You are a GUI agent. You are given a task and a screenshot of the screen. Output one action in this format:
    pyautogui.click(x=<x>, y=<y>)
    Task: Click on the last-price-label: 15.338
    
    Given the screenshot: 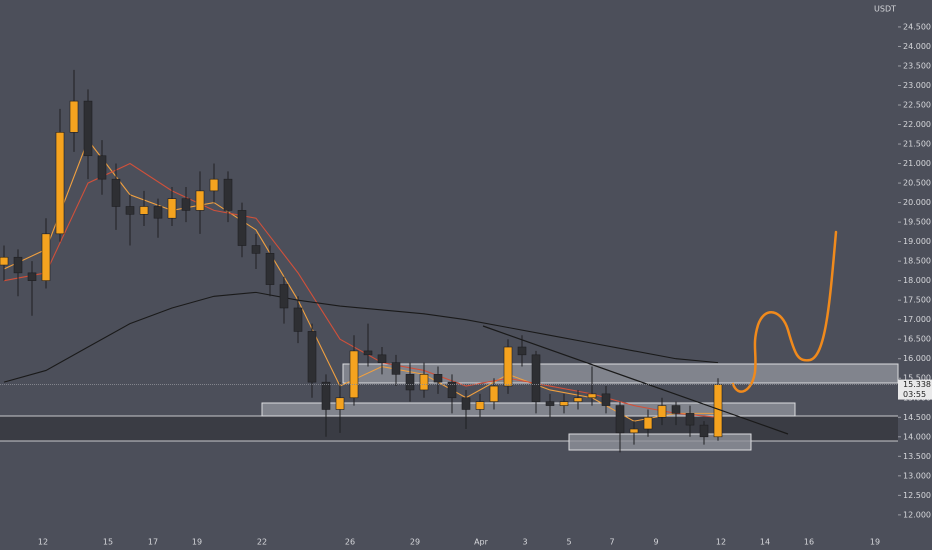 What is the action you would take?
    pyautogui.click(x=917, y=384)
    